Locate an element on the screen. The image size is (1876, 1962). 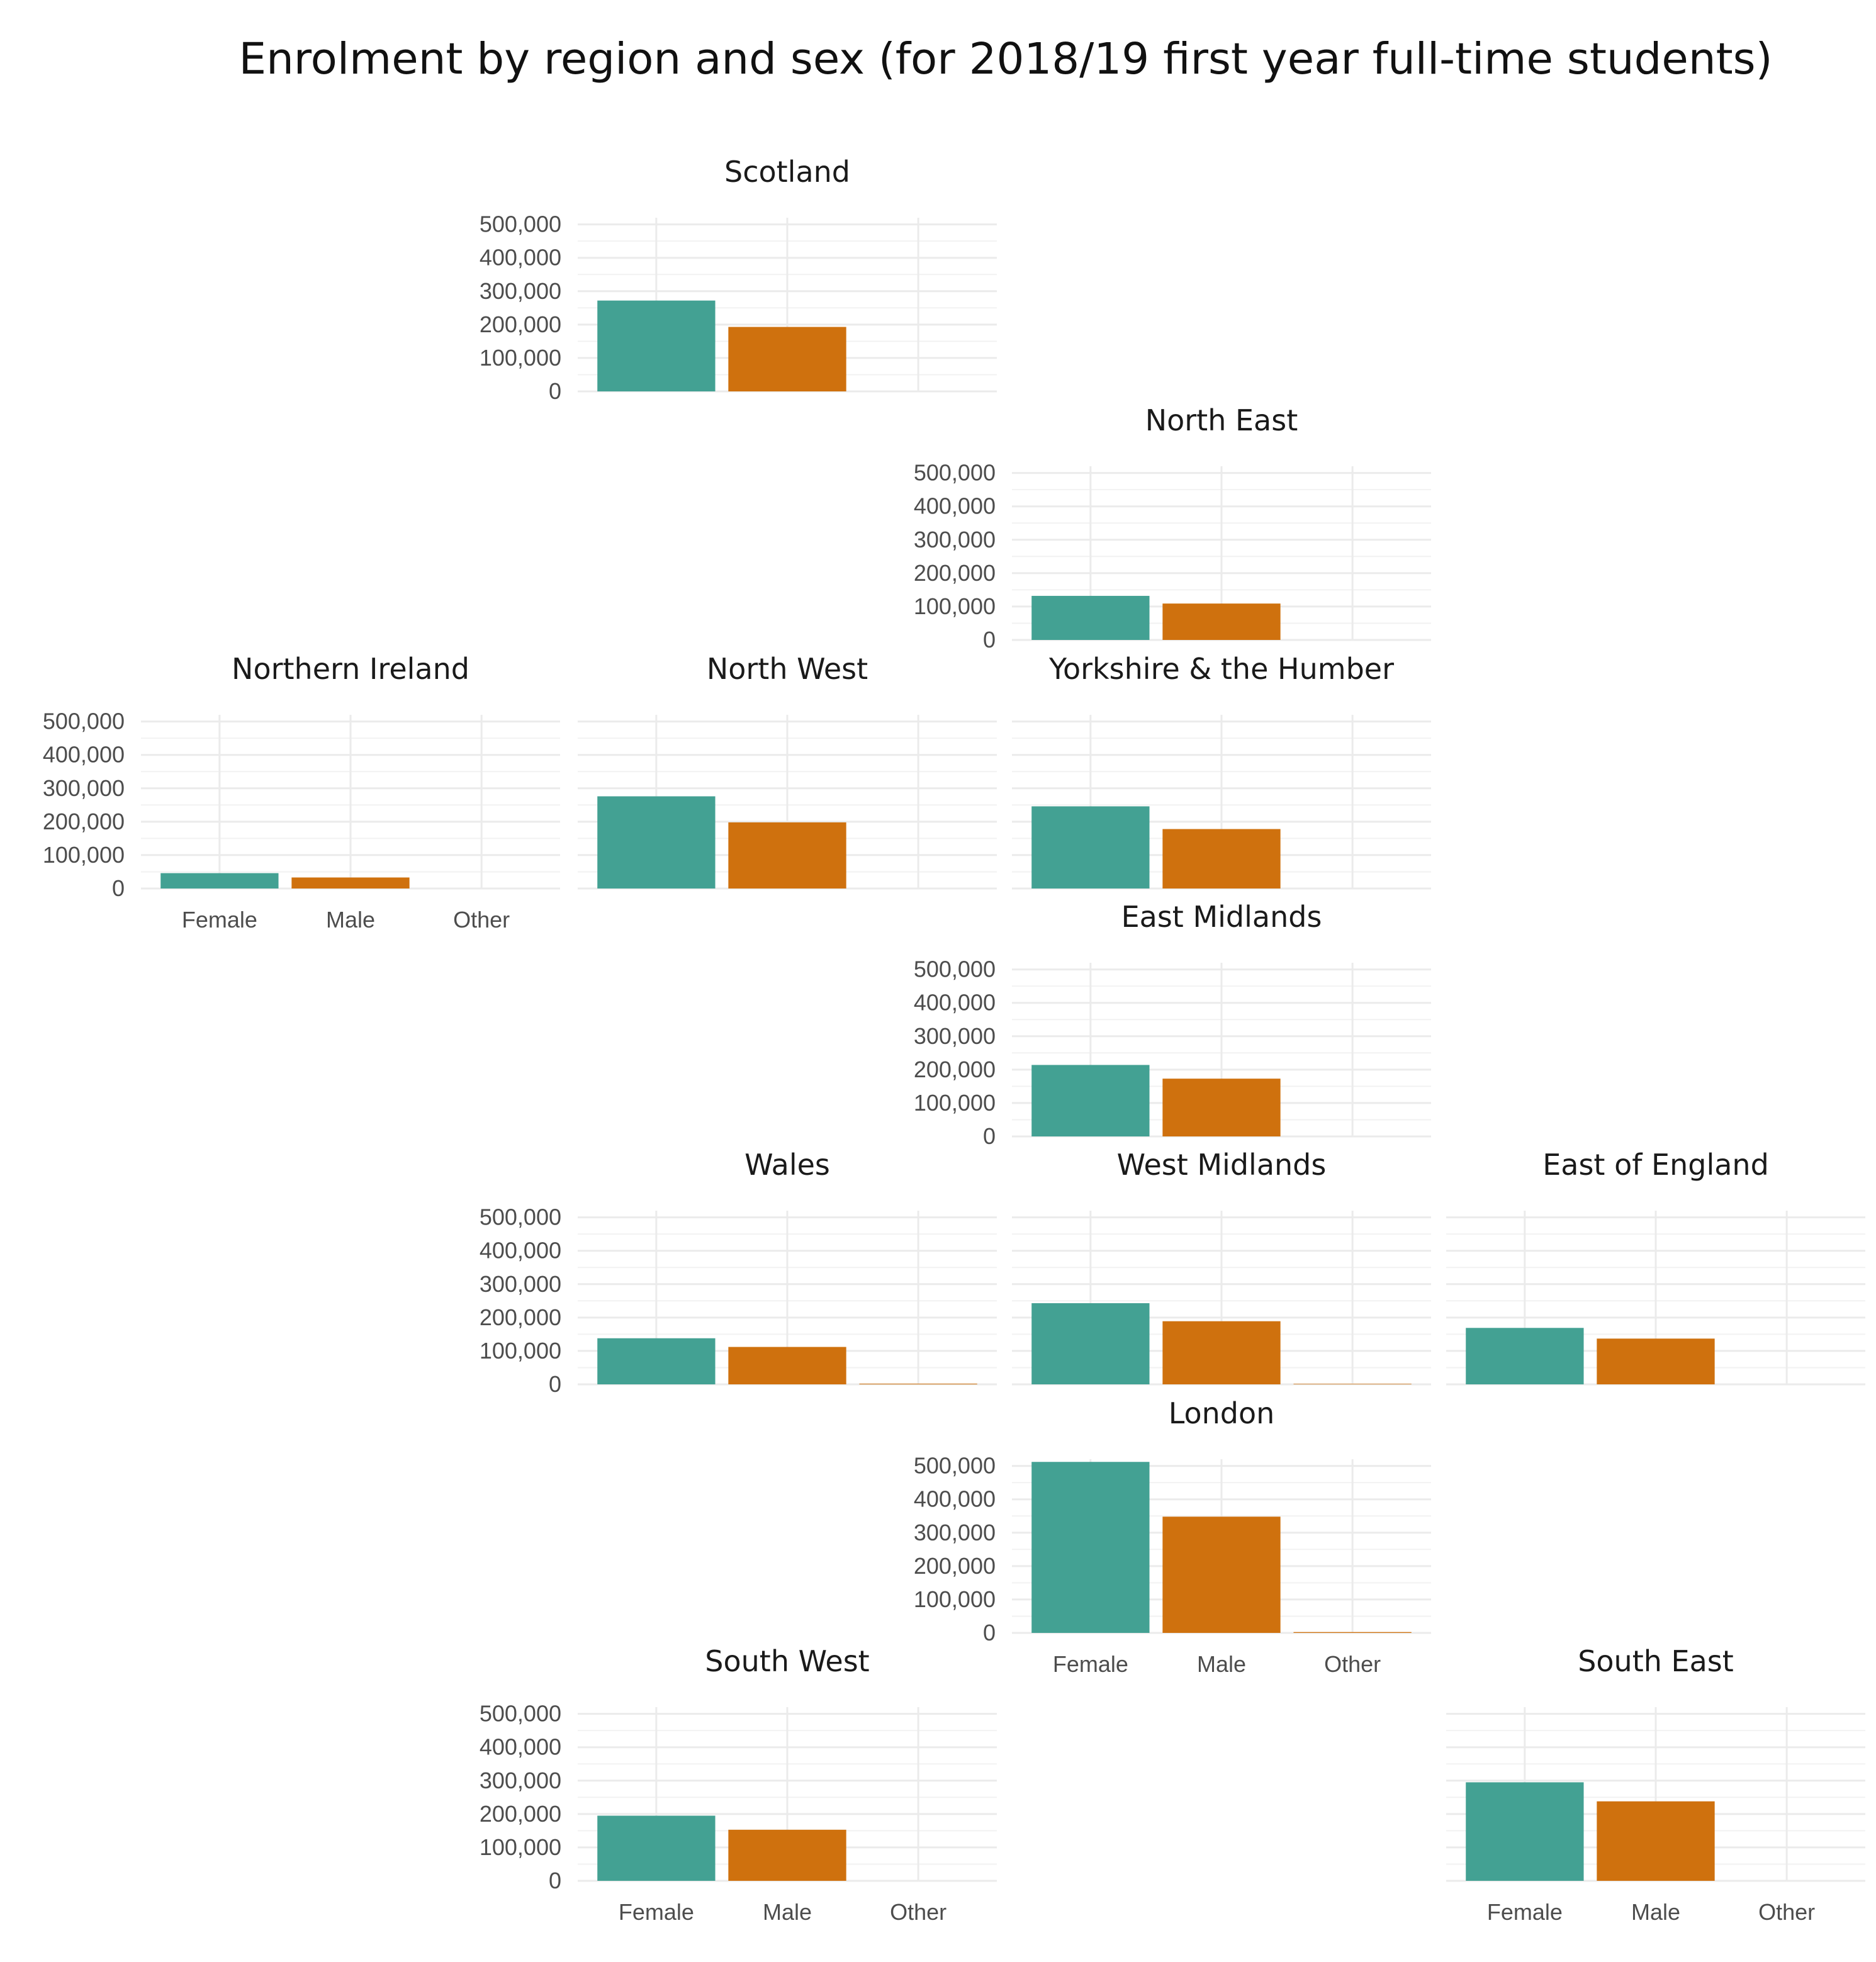
bar-scotland-male is located at coordinates (787, 359).